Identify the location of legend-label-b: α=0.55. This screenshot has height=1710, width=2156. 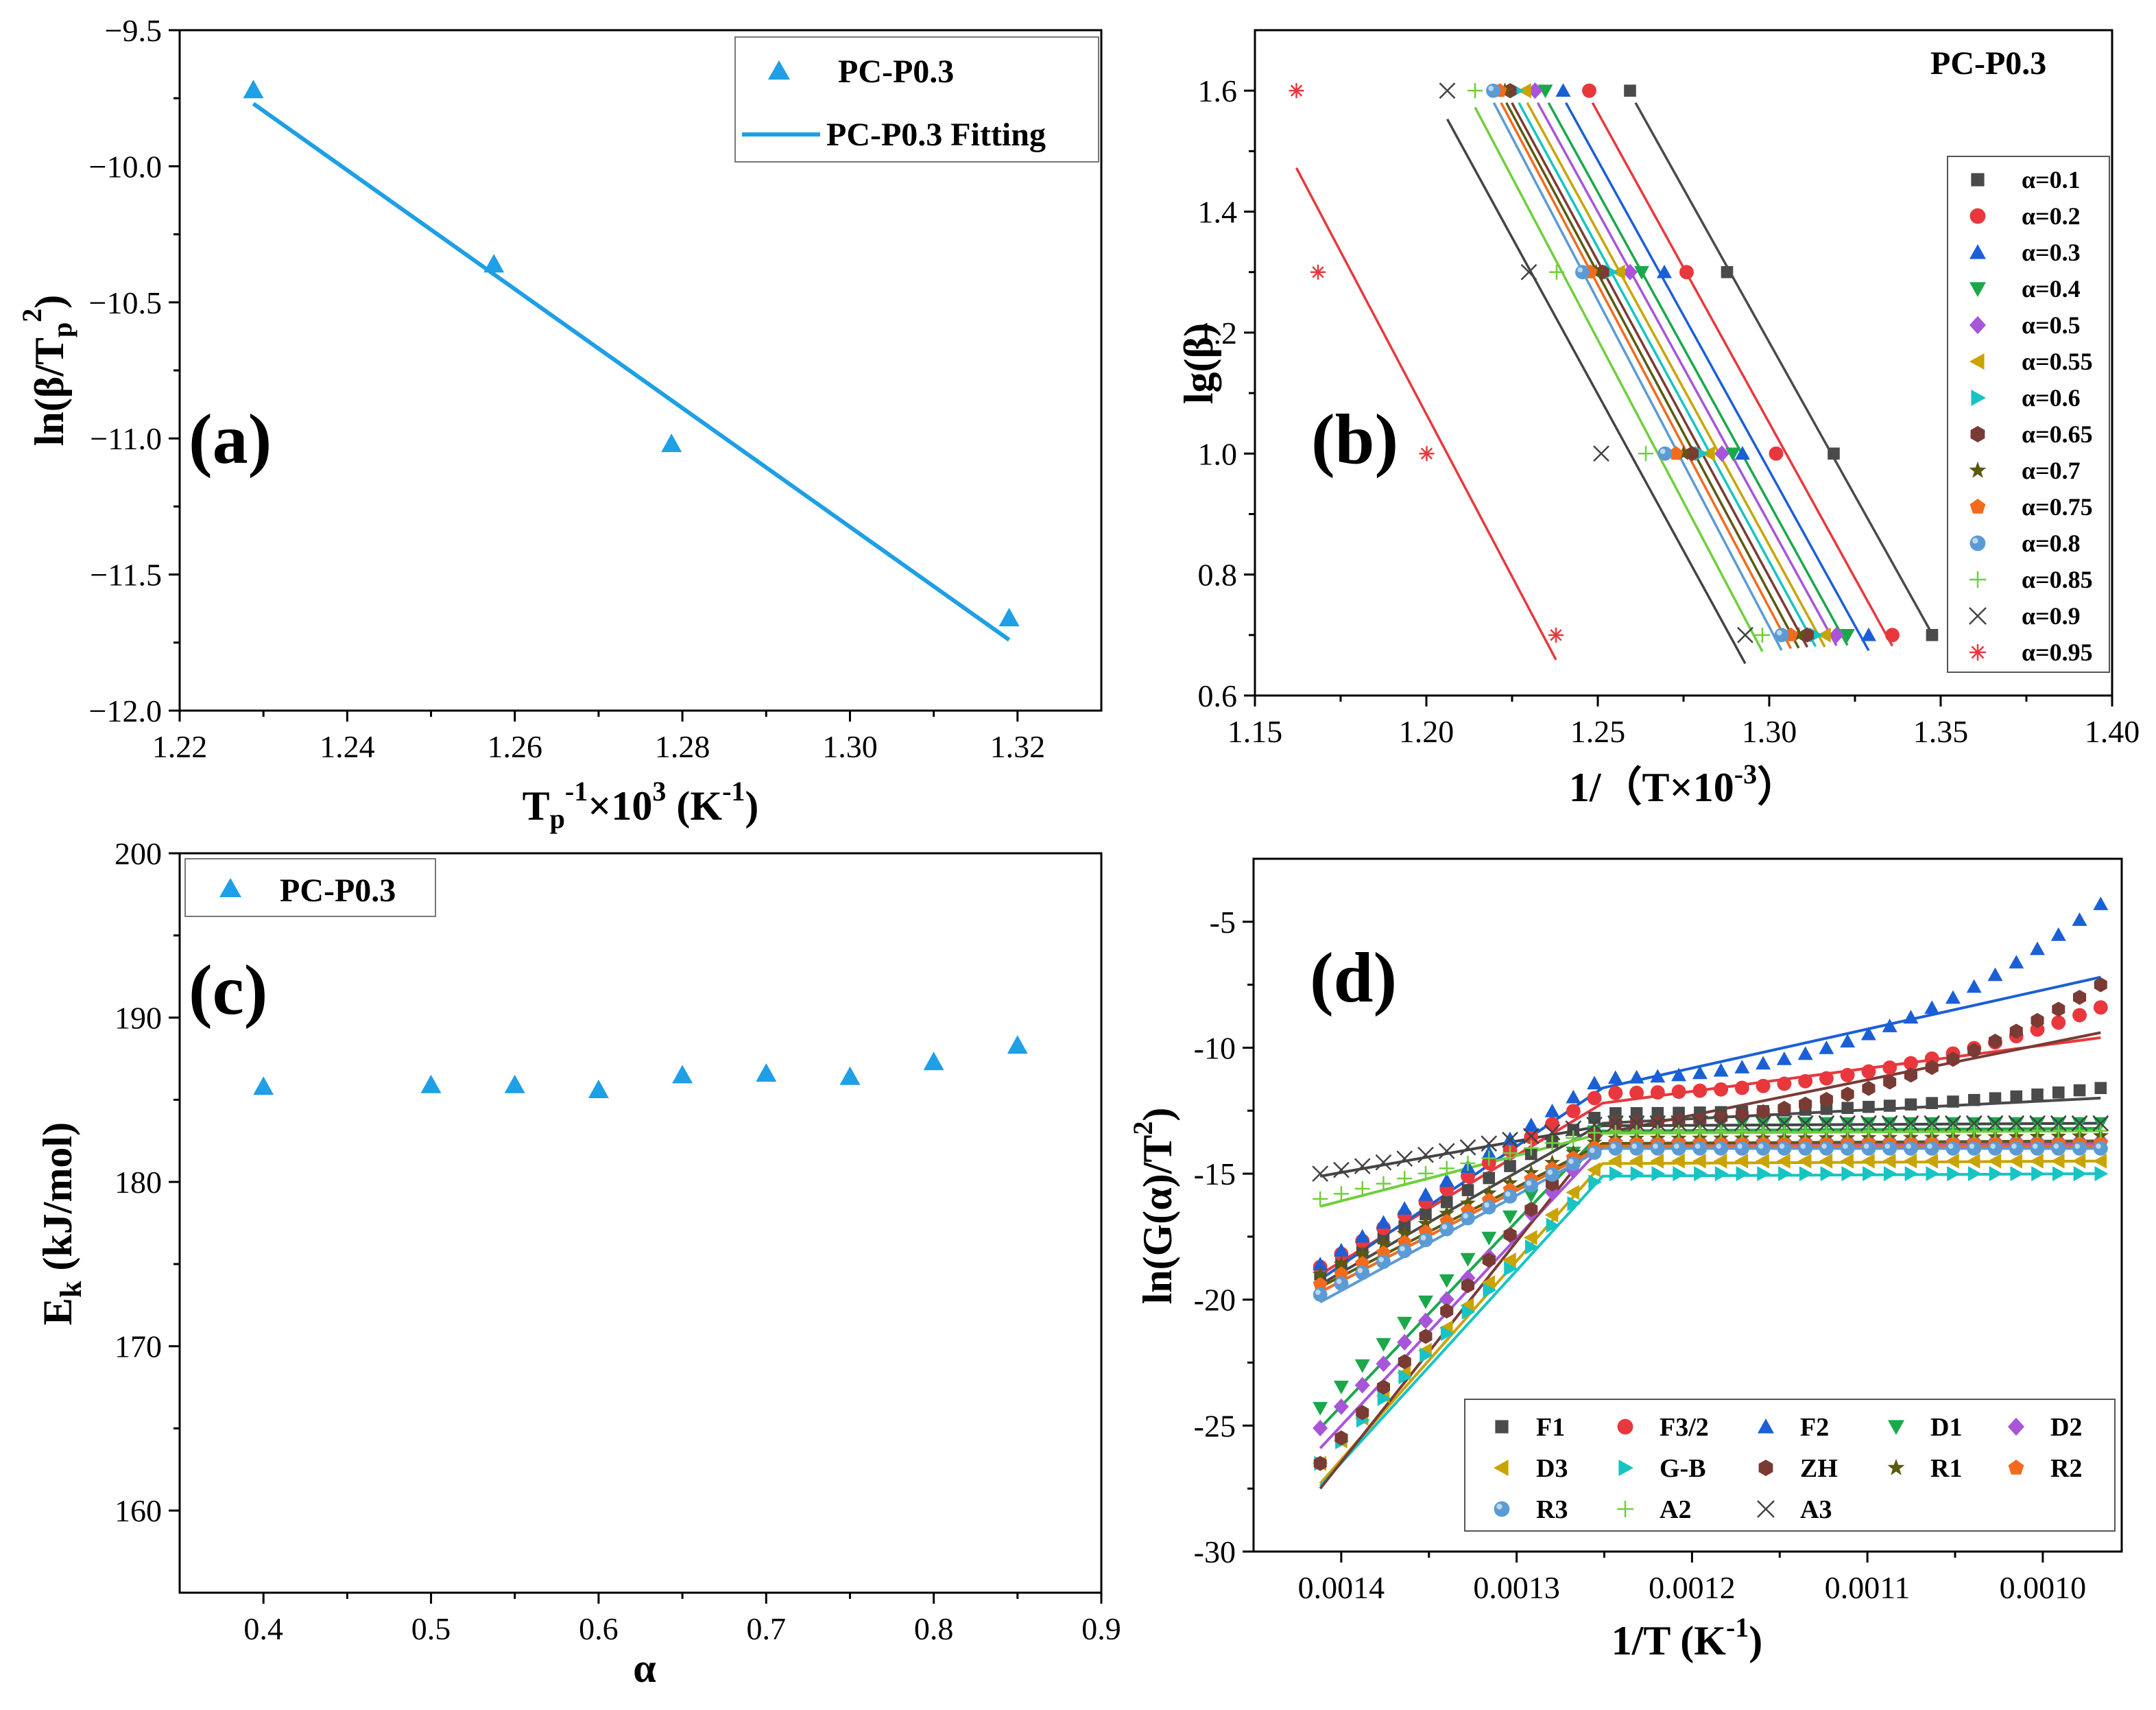
(2058, 361).